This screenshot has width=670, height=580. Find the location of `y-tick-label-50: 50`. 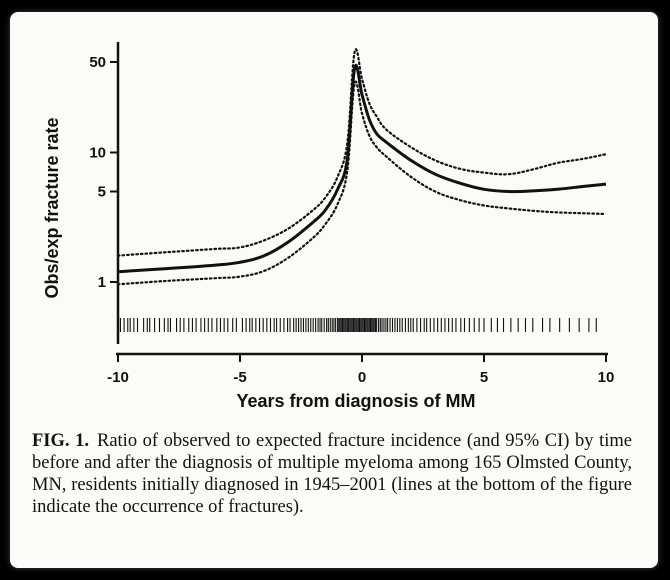

y-tick-label-50: 50 is located at coordinates (97, 62).